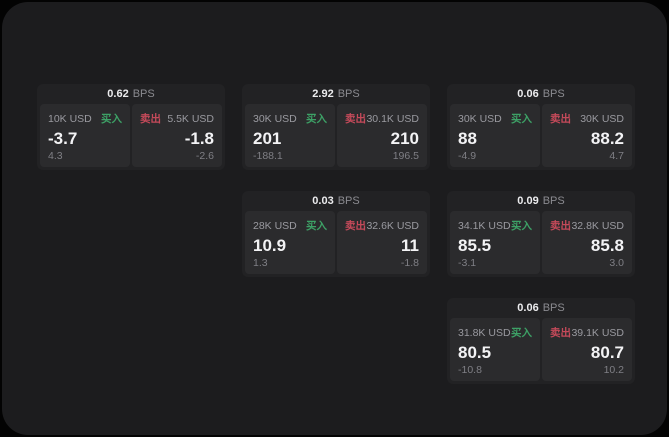 The width and height of the screenshot is (669, 437). Describe the element at coordinates (323, 201) in the screenshot. I see `bps-value: 0.03` at that location.